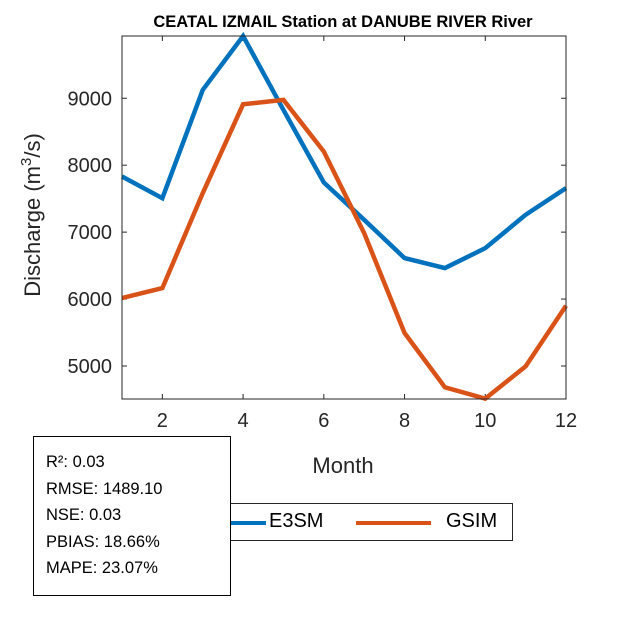  I want to click on stat-r2: R²: 0.03, so click(75, 462).